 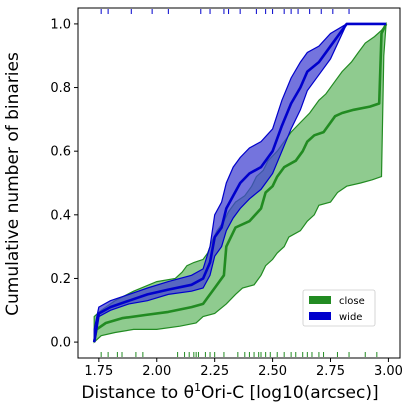 What do you see at coordinates (60, 343) in the screenshot?
I see `y-tick-label-0: 0.0` at bounding box center [60, 343].